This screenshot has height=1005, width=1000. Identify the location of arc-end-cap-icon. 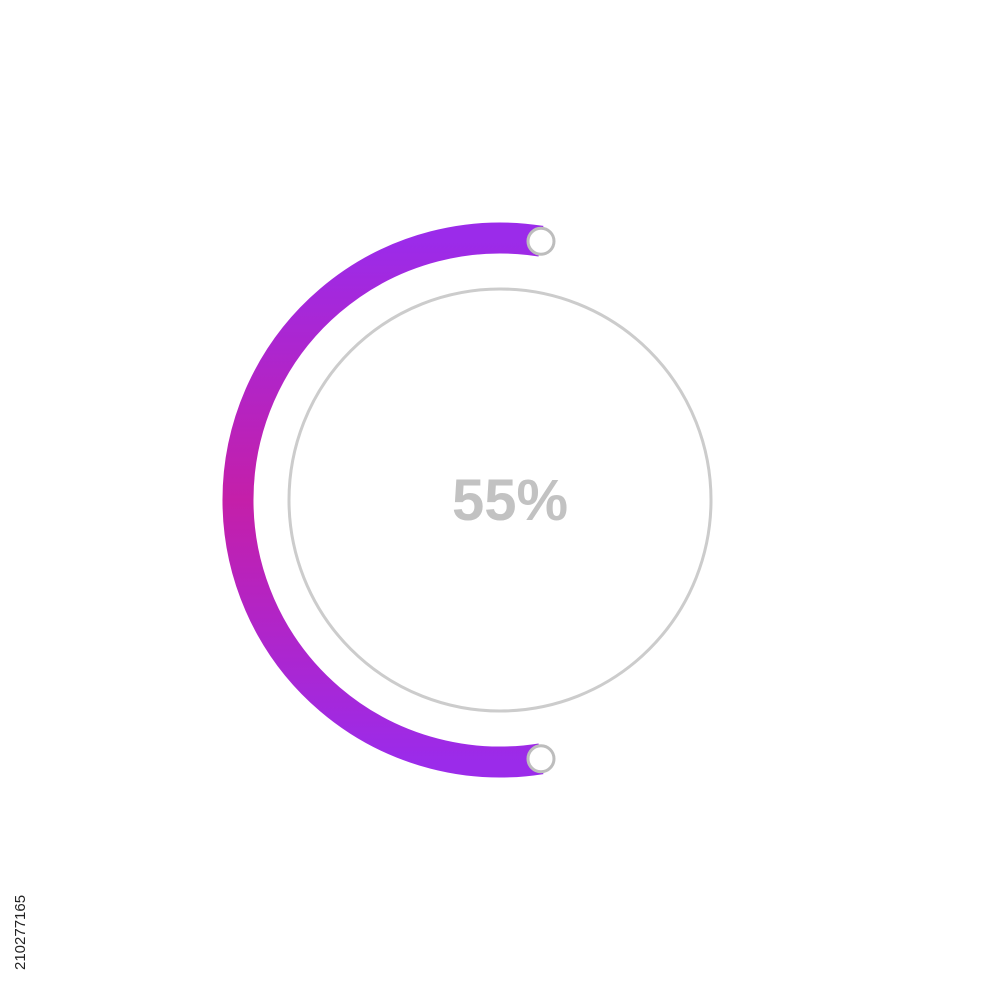
(541, 759).